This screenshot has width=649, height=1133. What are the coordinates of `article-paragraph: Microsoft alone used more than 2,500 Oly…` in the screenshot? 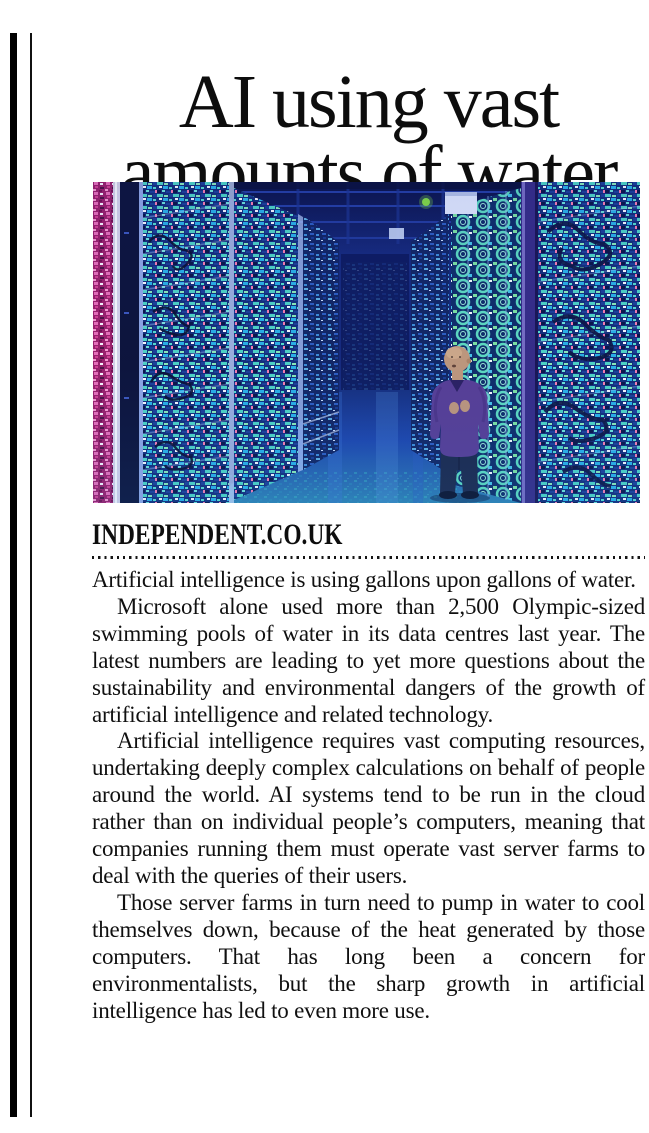 It's located at (368, 660).